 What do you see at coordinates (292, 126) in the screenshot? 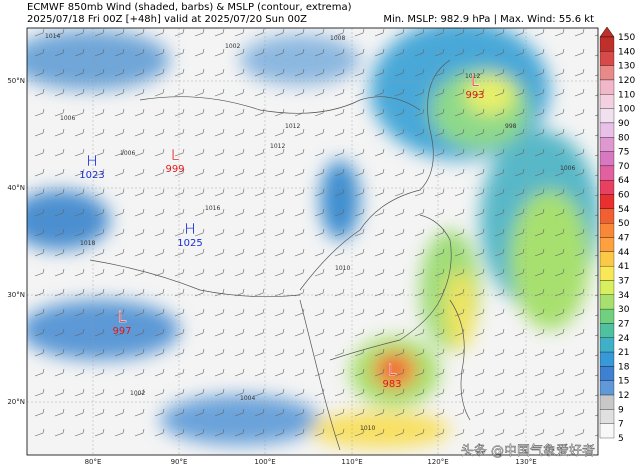
I see `isobar-label: 1012` at bounding box center [292, 126].